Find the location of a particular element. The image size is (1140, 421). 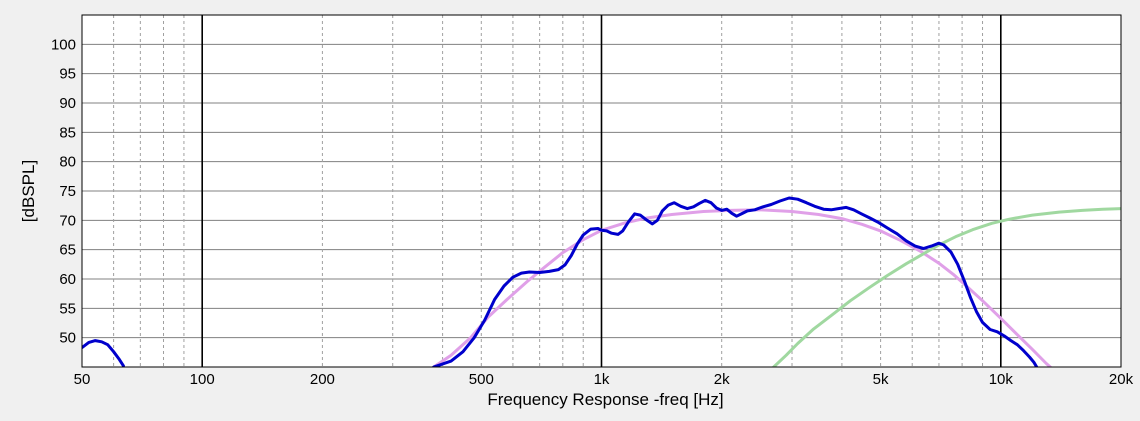

x-tick-label: 2k is located at coordinates (722, 379).